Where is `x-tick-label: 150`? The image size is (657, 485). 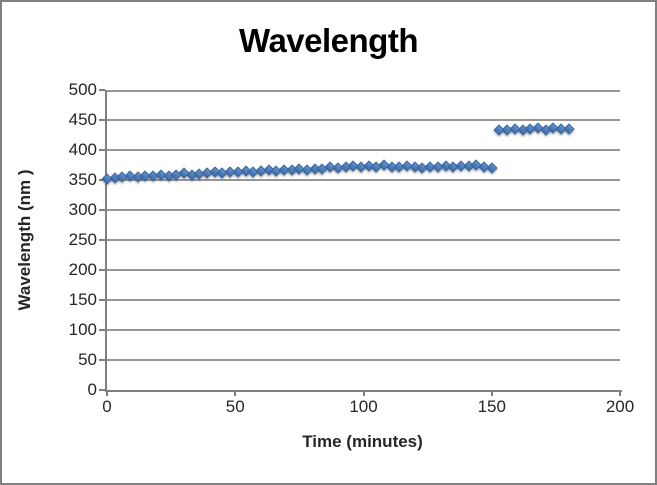
x-tick-label: 150 is located at coordinates (491, 406).